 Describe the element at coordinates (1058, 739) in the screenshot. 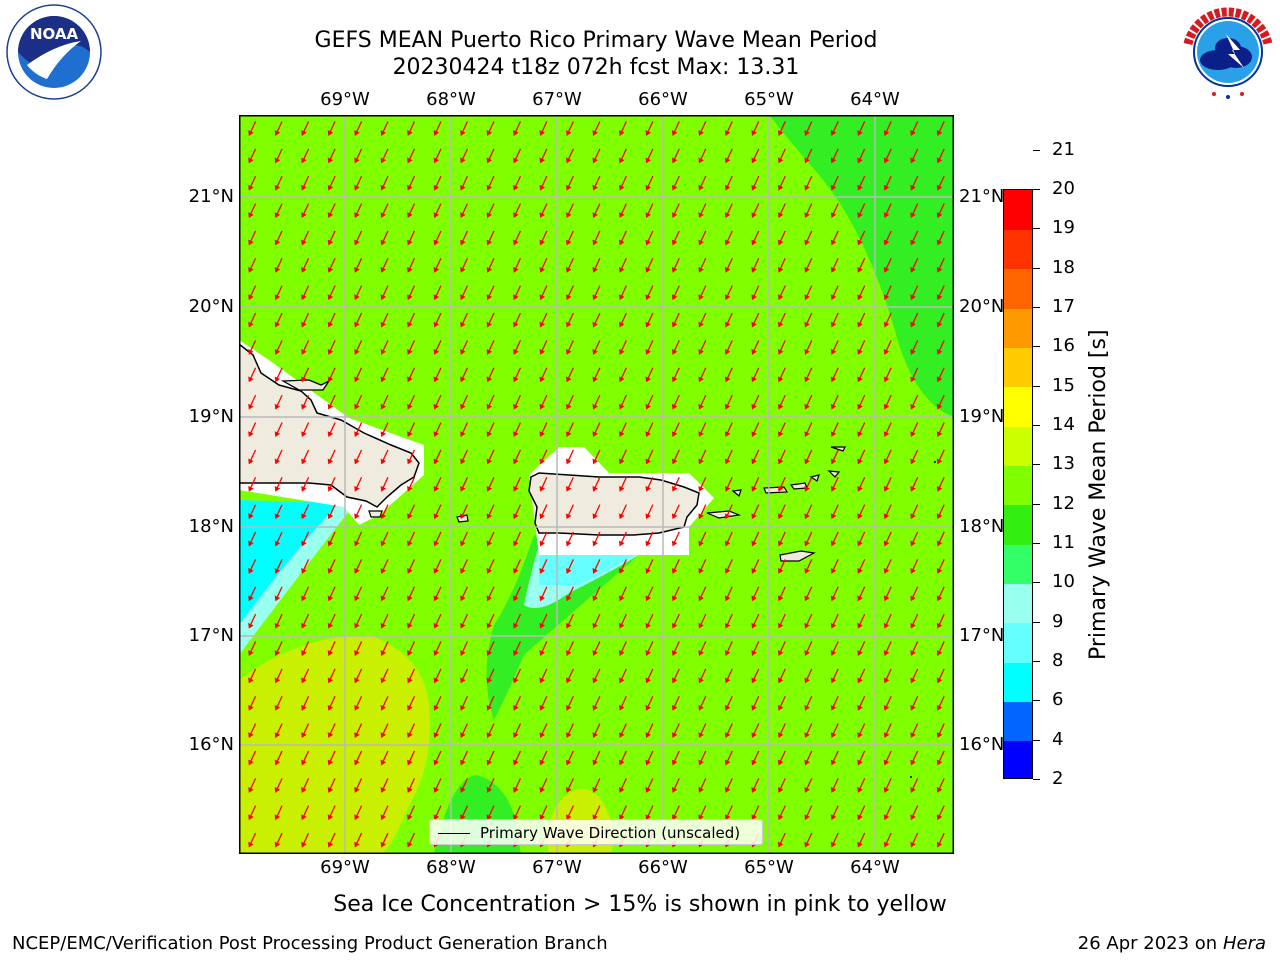

I see `colorbar-tick-label: 4` at that location.